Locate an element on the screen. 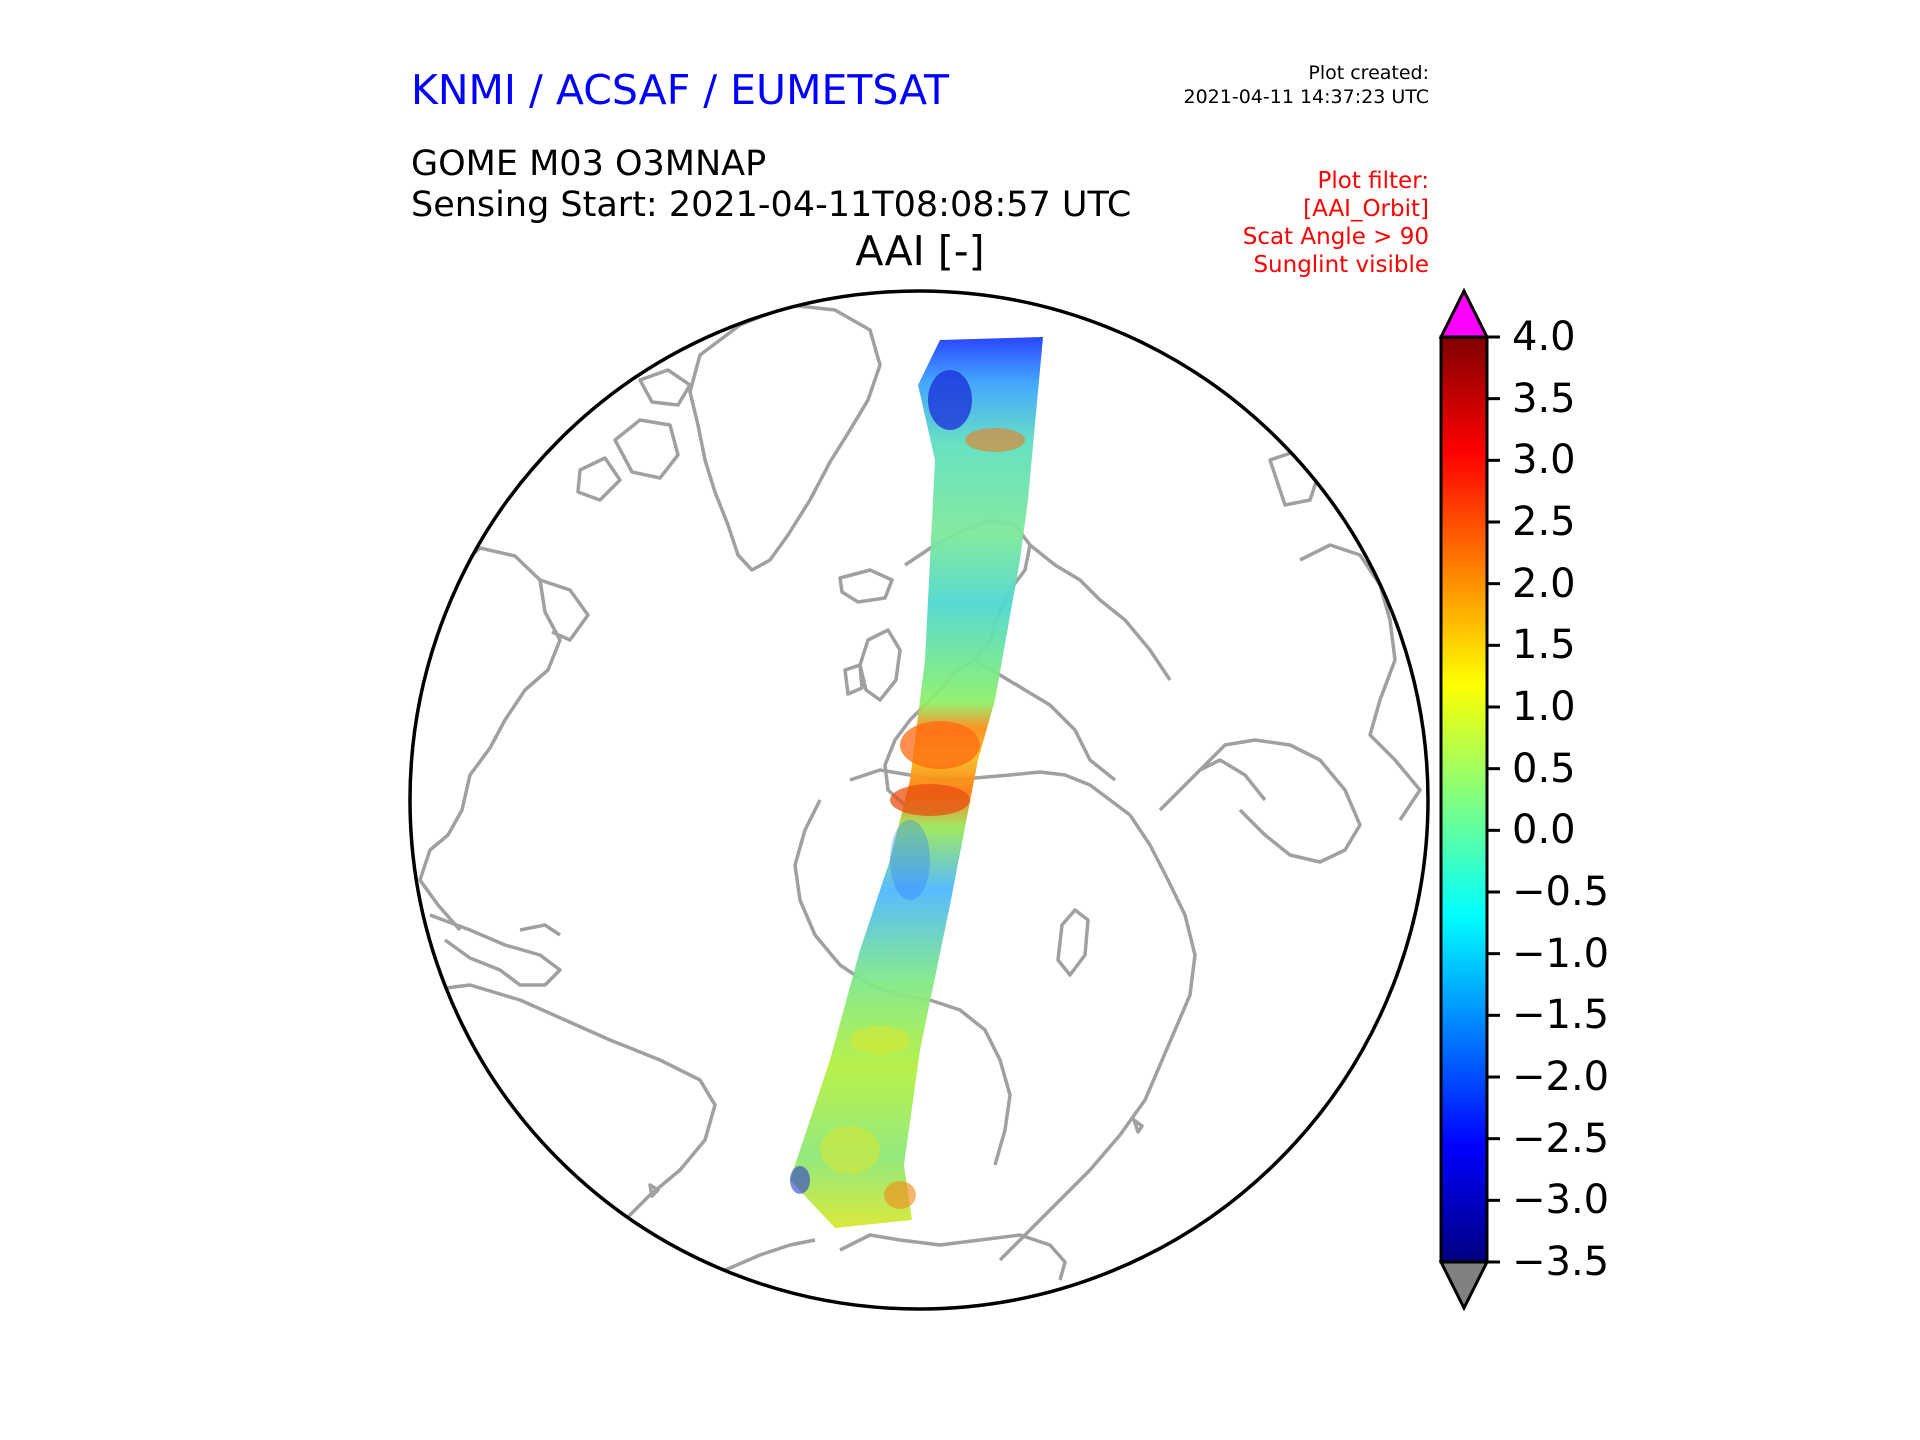  british-isles-coastline is located at coordinates (880, 665).